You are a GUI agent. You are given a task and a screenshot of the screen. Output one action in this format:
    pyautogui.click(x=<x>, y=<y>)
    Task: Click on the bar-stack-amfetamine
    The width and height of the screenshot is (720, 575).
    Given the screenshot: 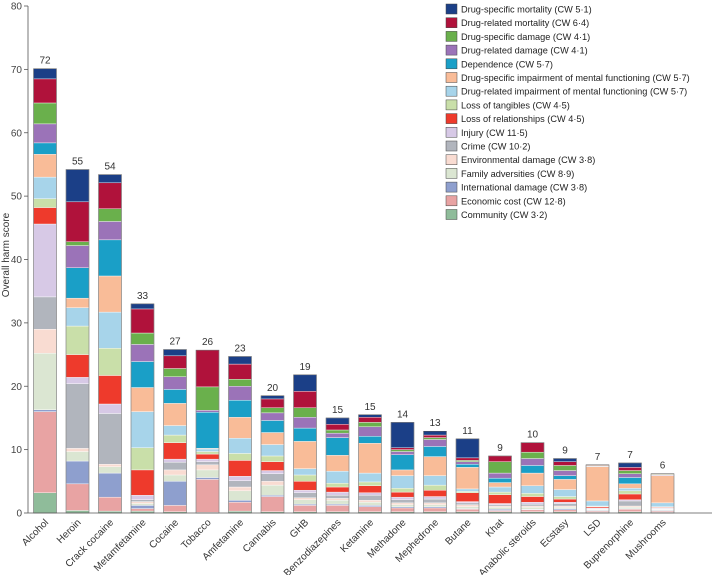 What is the action you would take?
    pyautogui.click(x=240, y=435)
    